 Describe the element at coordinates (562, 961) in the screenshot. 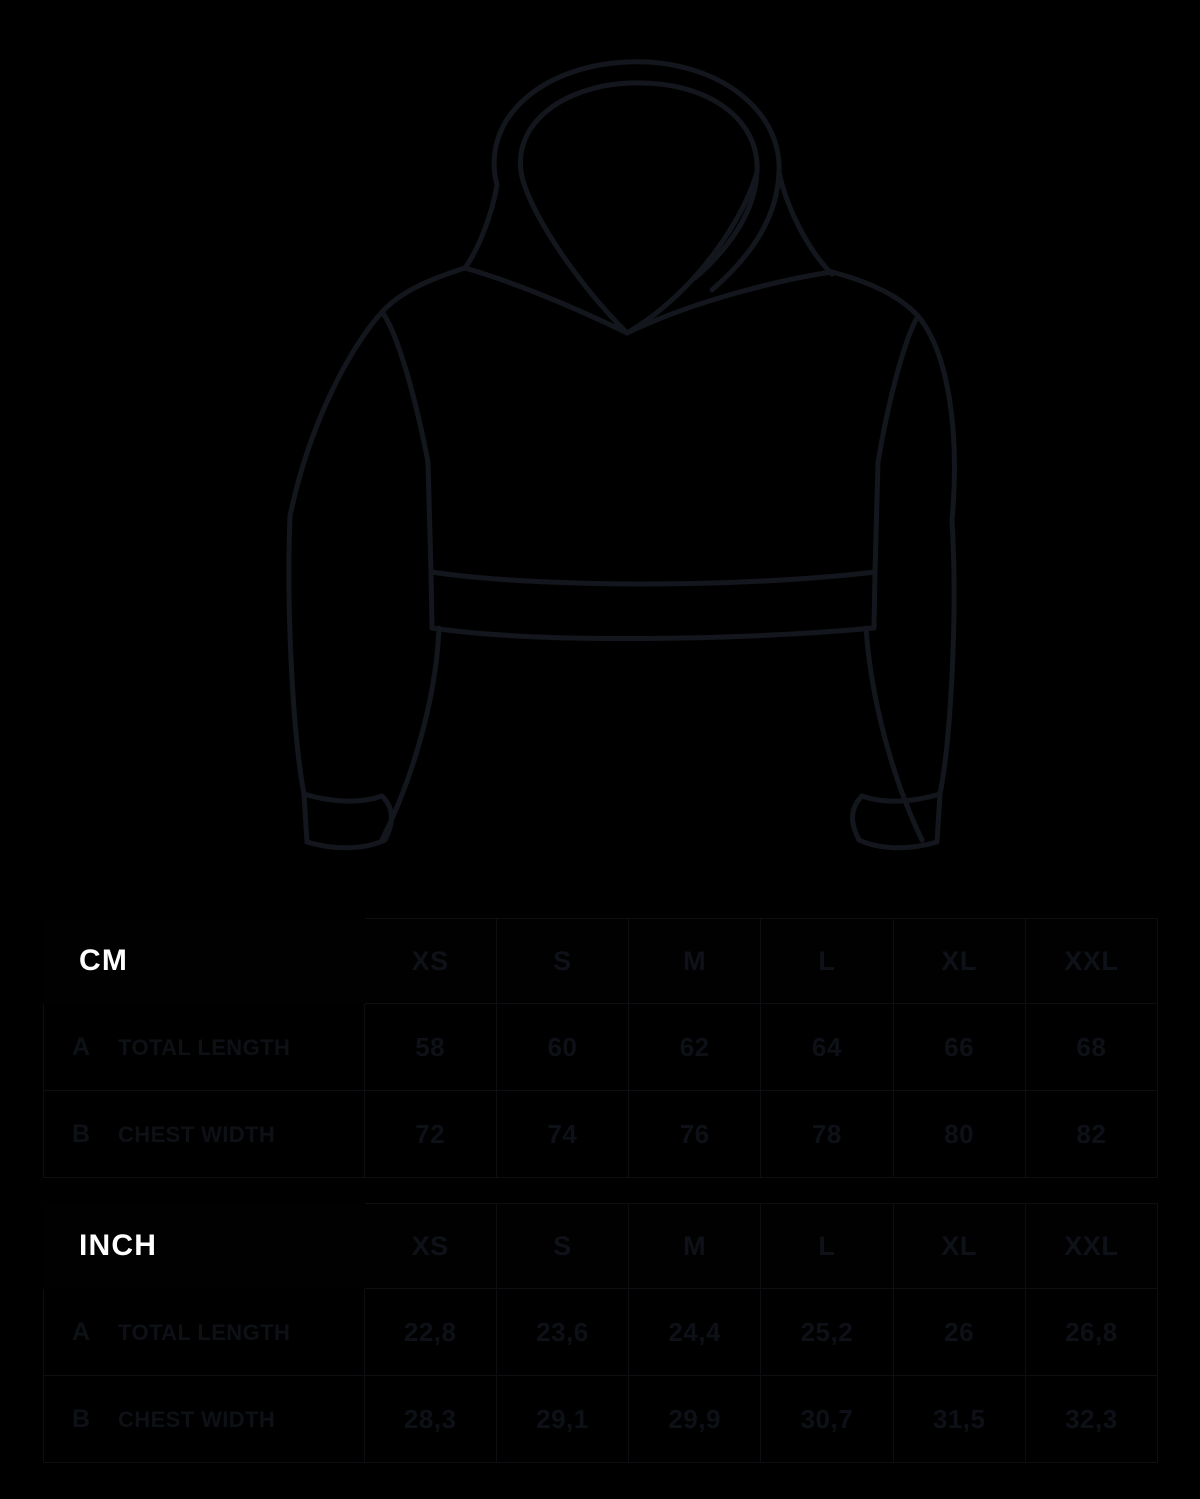

I see `size-header-s: S` at that location.